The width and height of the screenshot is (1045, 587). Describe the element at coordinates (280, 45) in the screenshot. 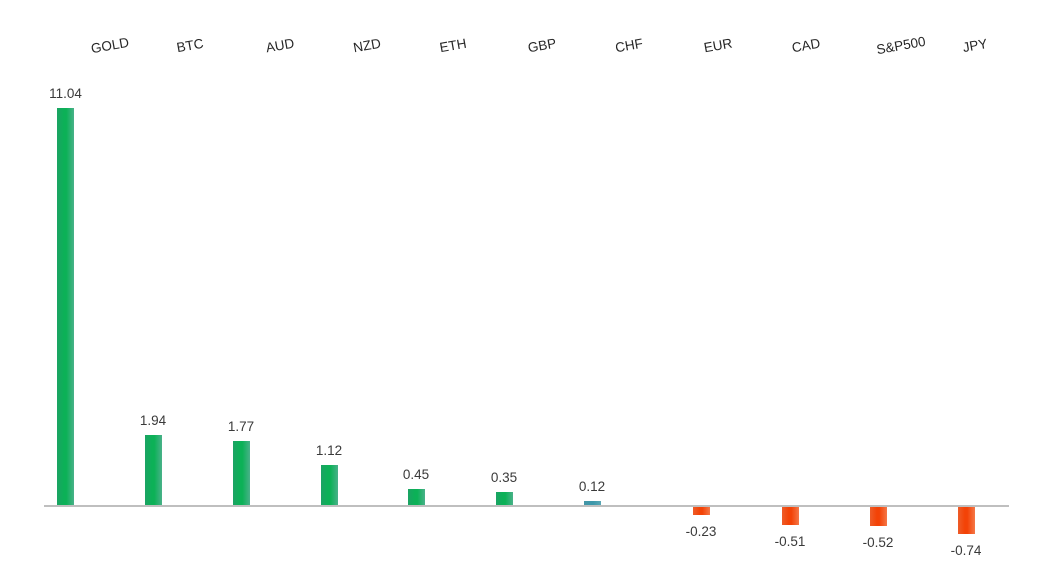

I see `category-label-aud: AUD` at that location.